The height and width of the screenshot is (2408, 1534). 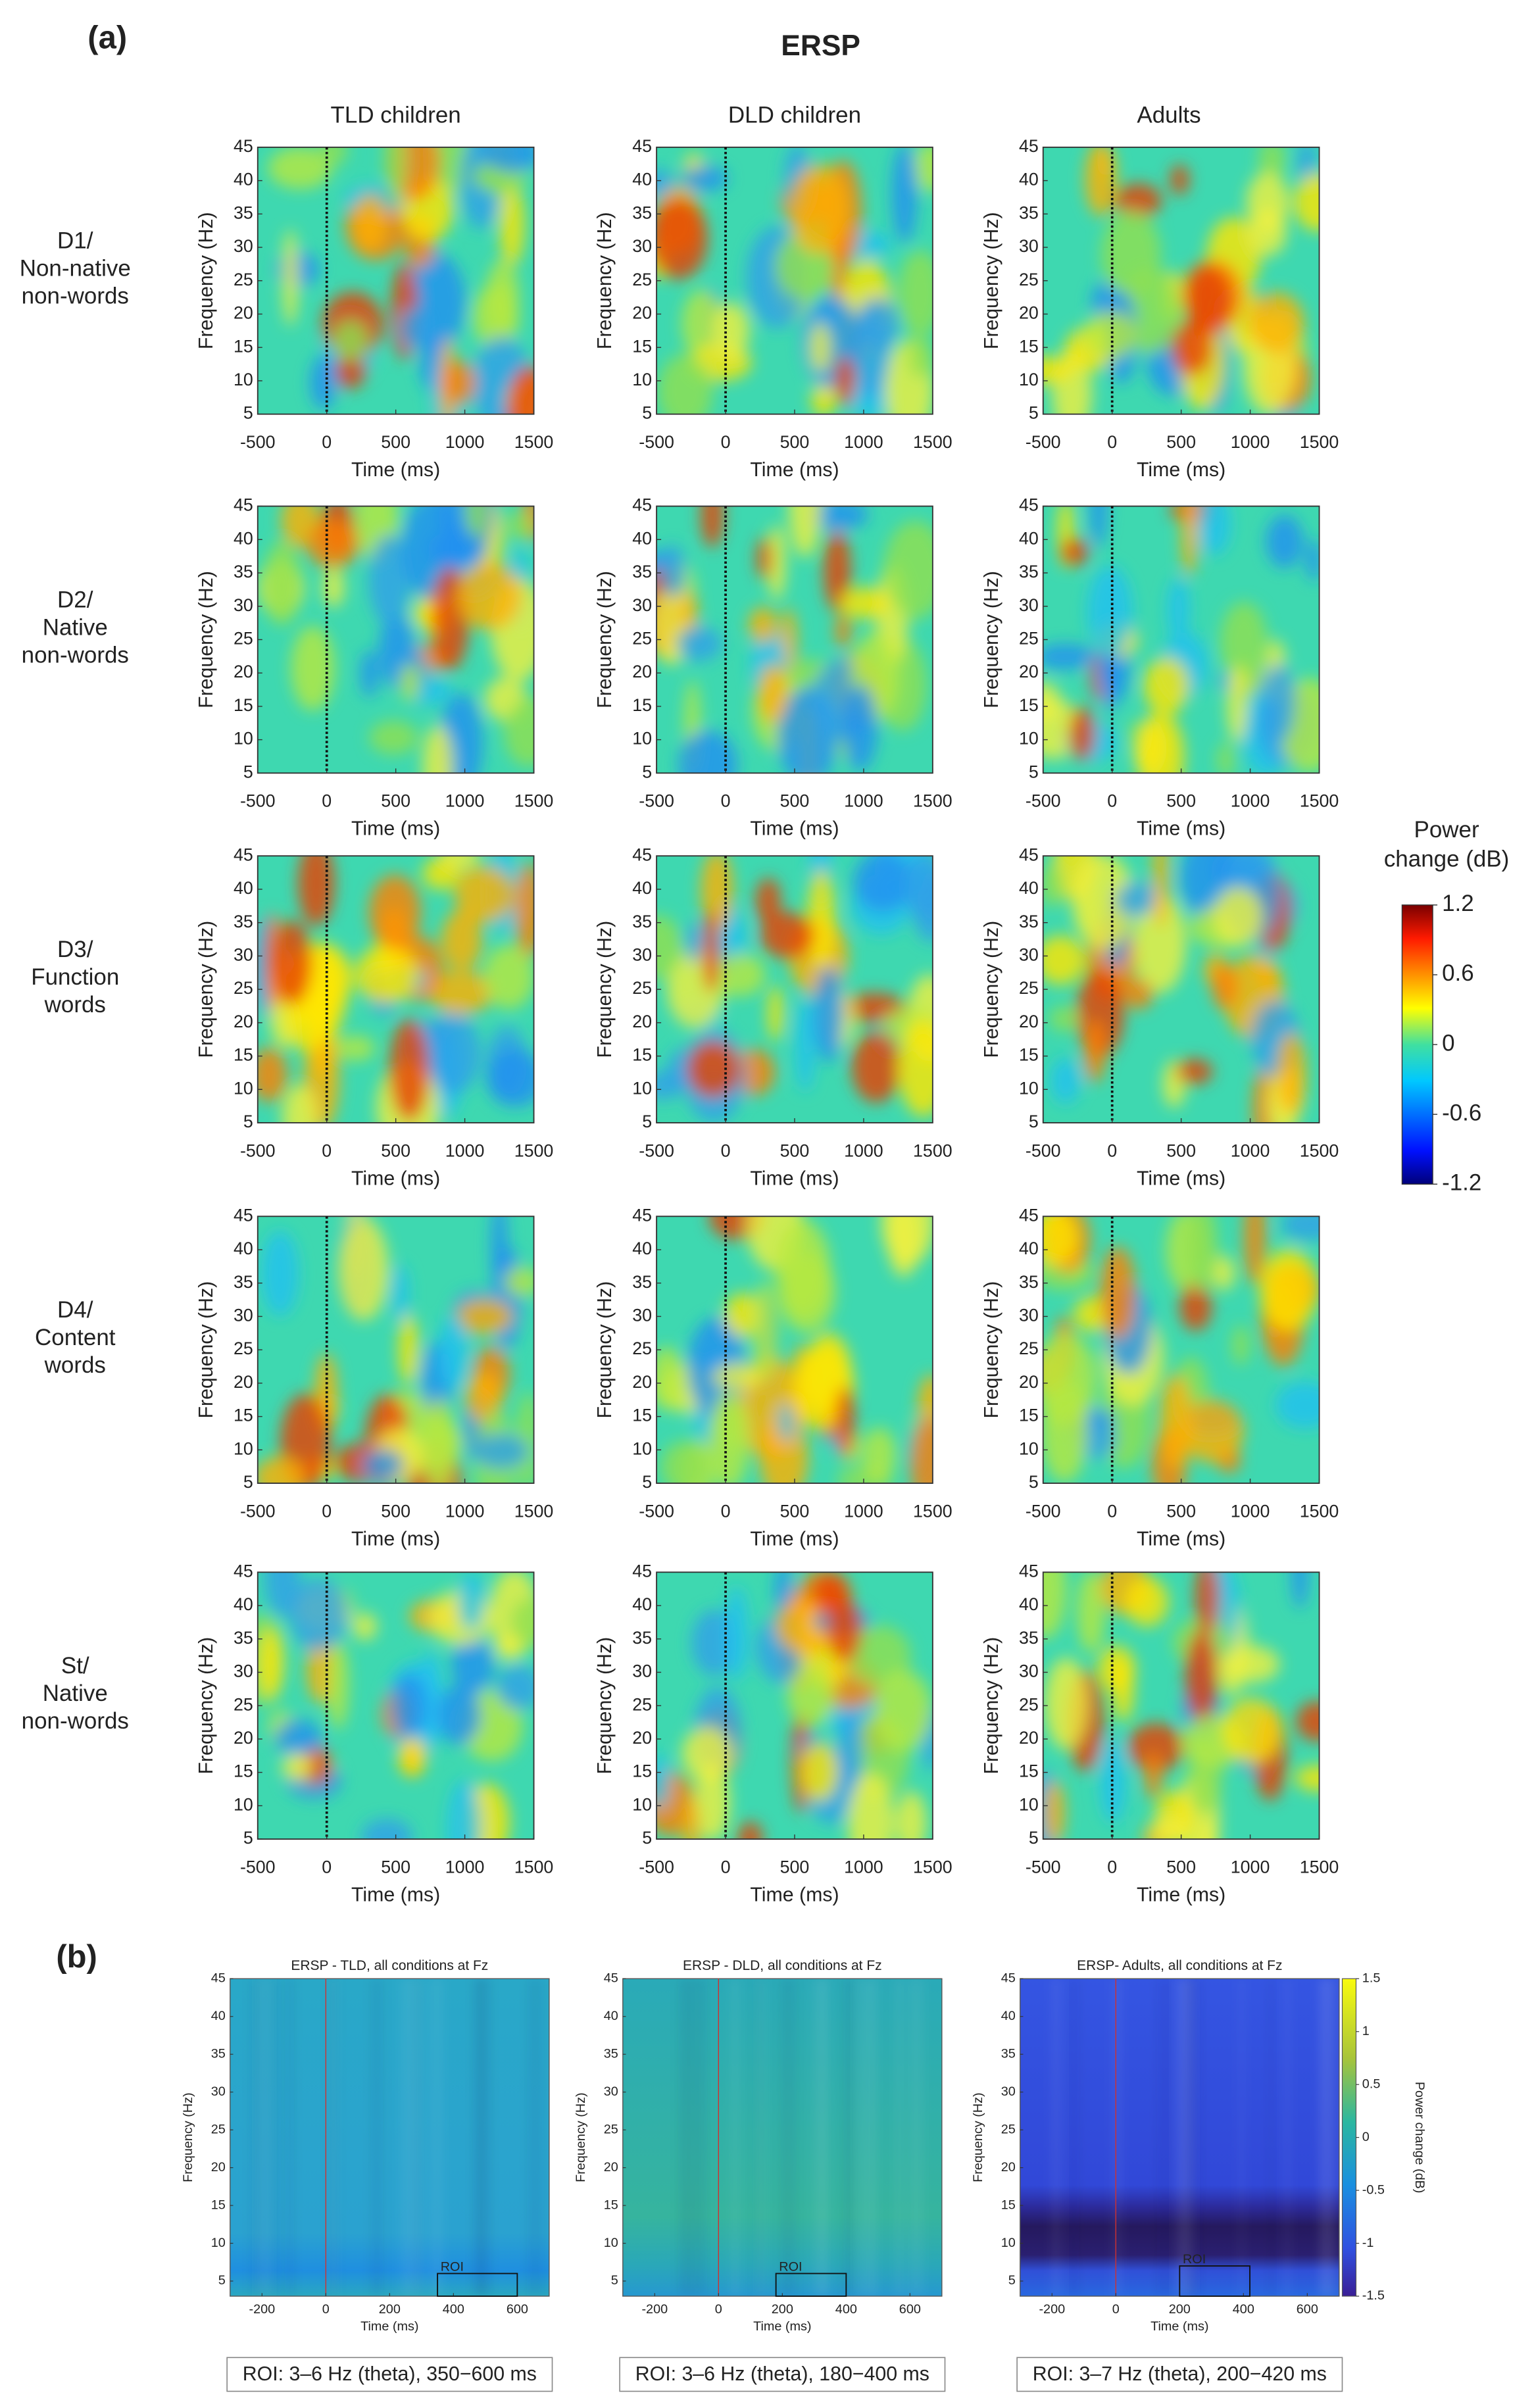 I want to click on y-tick-label: 35, so click(x=642, y=922).